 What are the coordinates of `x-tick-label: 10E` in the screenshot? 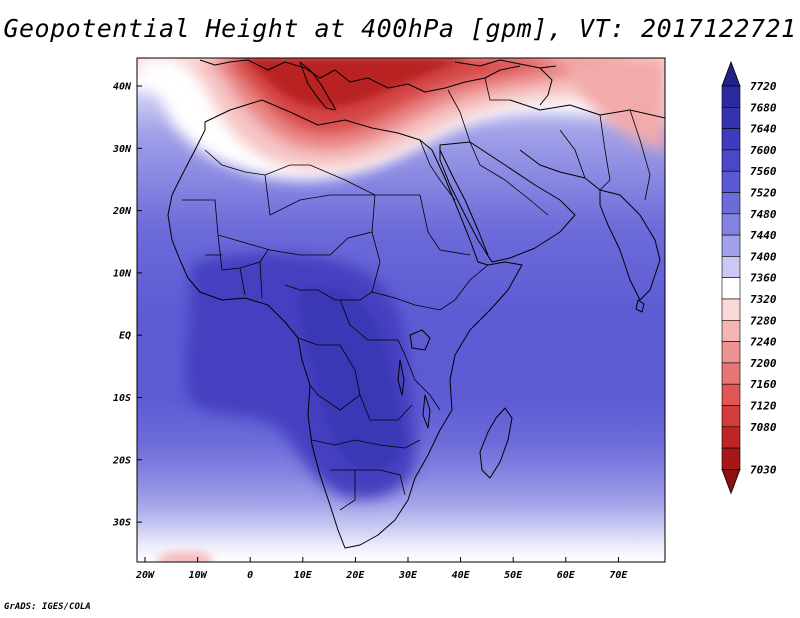 It's located at (303, 575).